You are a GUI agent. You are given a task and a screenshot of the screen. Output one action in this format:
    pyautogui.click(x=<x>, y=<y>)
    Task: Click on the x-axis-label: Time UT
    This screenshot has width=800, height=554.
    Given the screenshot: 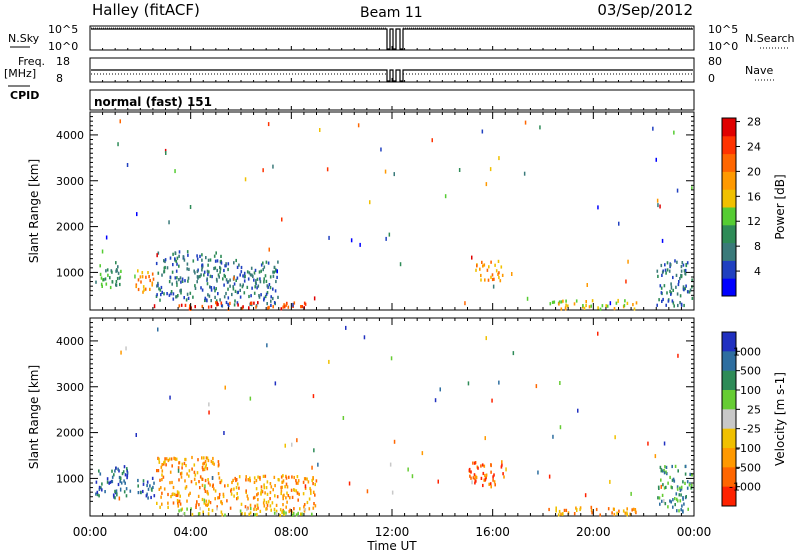 What is the action you would take?
    pyautogui.click(x=391, y=546)
    